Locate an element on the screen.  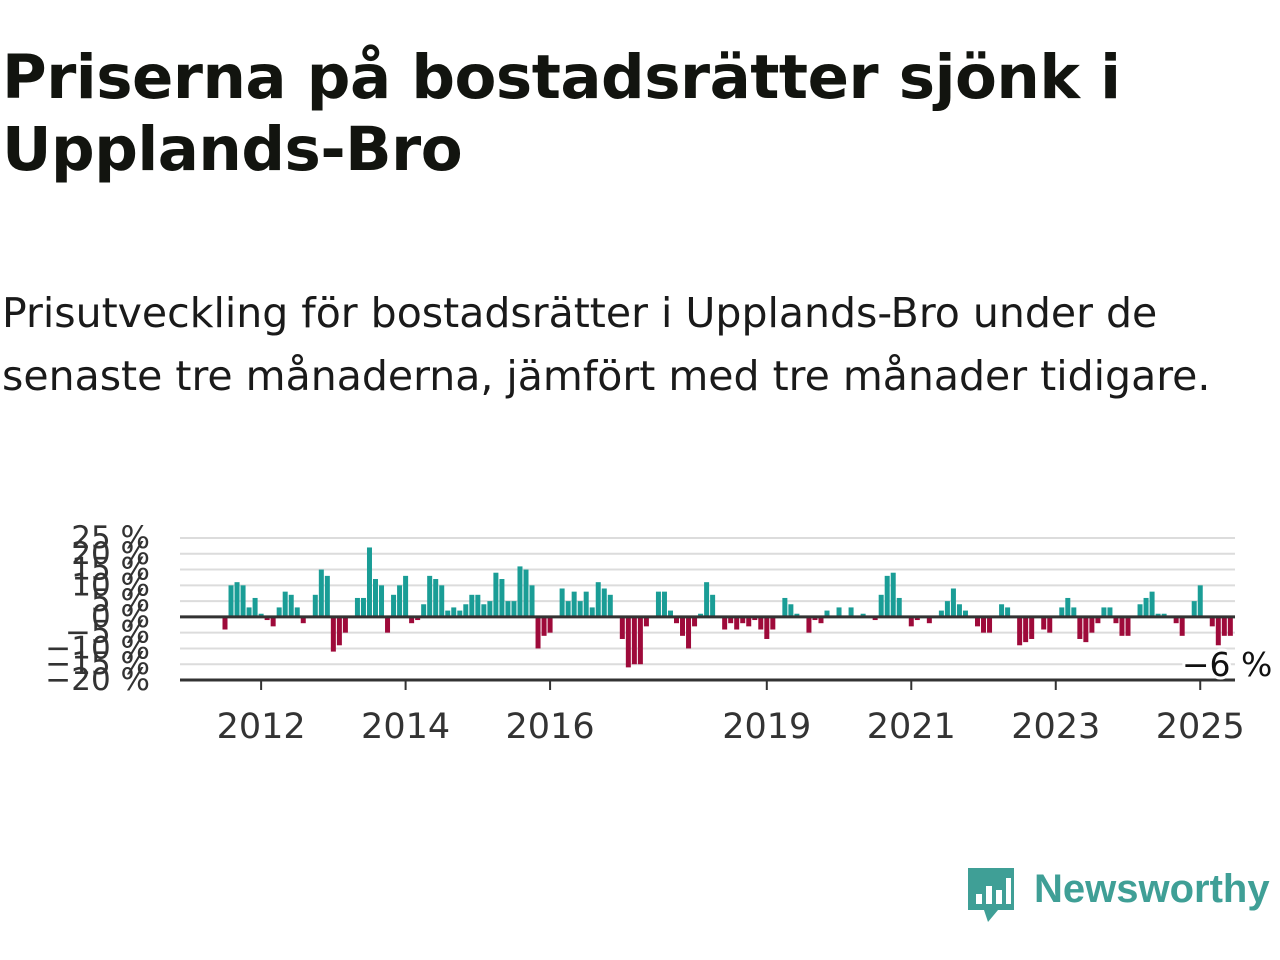
x-axis-labels: 2012 2014 2016 2019 2021 2023 2025 is located at coordinates (731, 710).